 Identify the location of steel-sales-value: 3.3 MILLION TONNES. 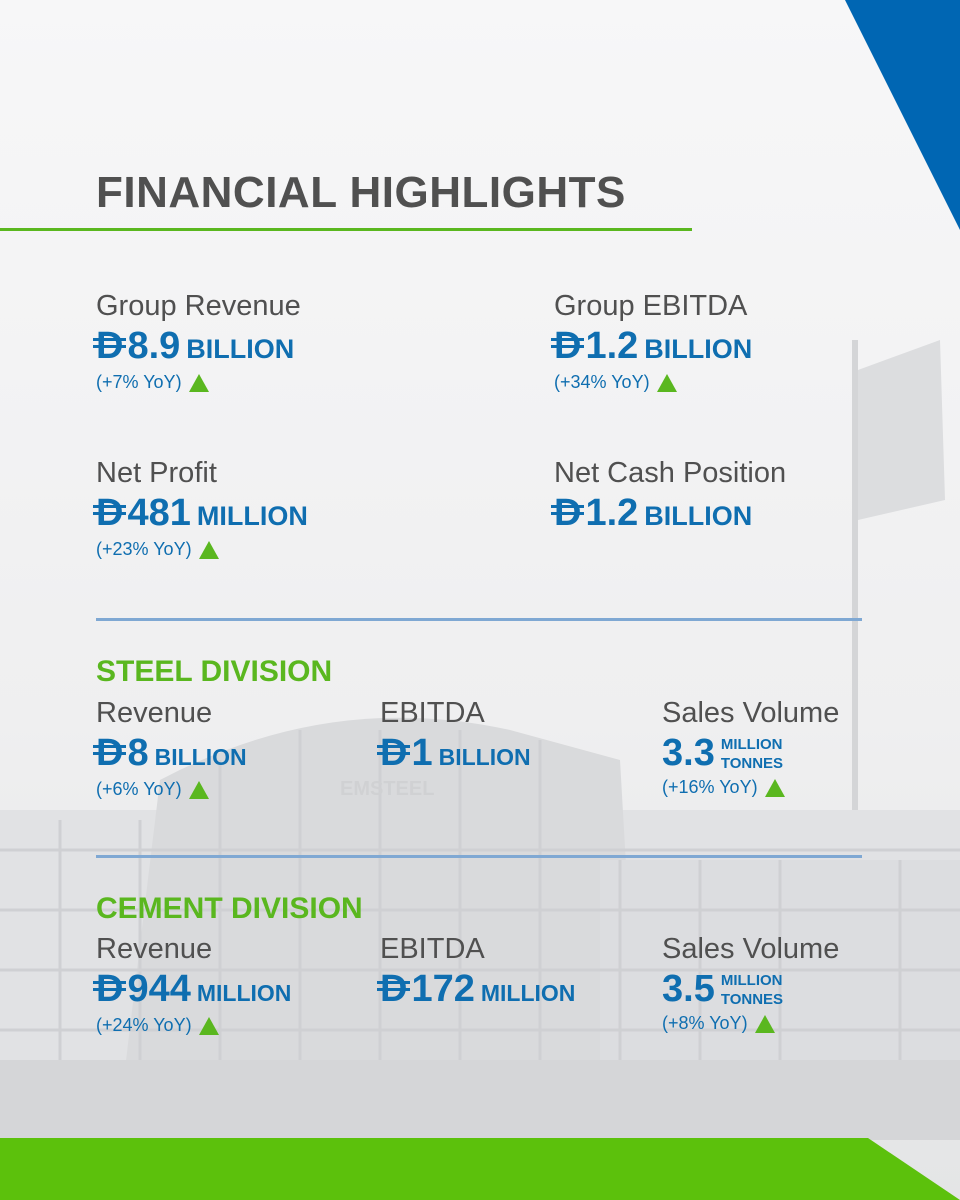
(750, 753).